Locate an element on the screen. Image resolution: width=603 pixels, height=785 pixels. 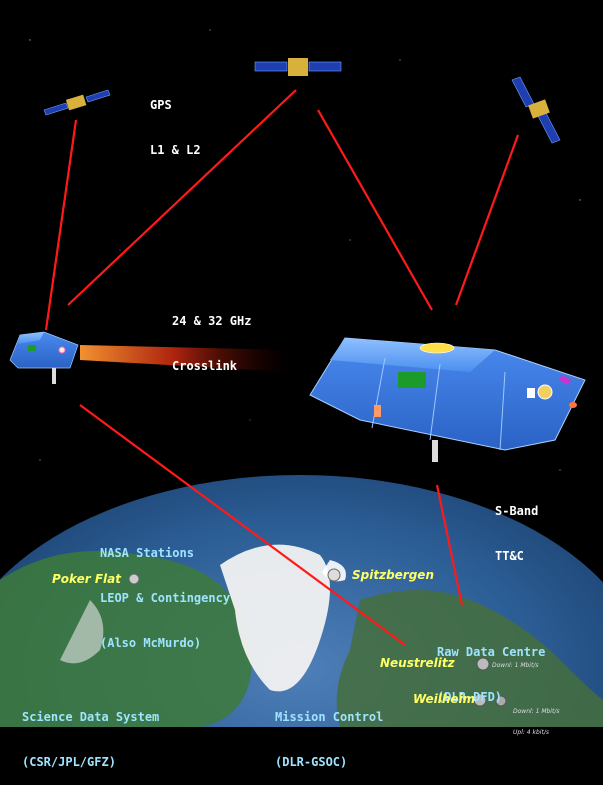
weilheim-rate: Downl: 1 Mbit/s Upl: 4 kbit/s is located at coordinates (536, 718).